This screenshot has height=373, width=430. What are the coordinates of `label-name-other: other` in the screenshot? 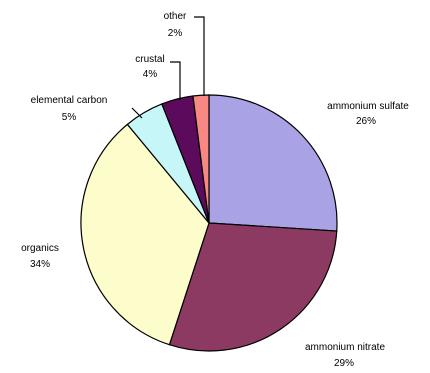 It's located at (175, 16).